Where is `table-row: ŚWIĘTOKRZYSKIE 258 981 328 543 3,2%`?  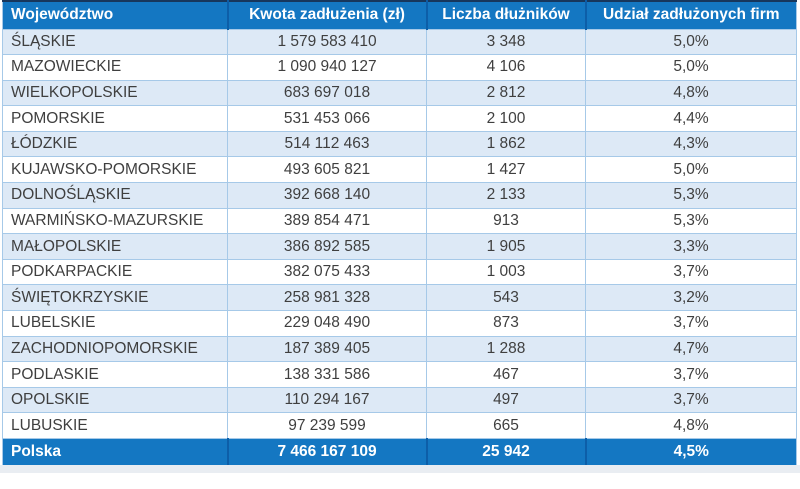
table-row: ŚWIĘTOKRZYSKIE 258 981 328 543 3,2% is located at coordinates (399, 297).